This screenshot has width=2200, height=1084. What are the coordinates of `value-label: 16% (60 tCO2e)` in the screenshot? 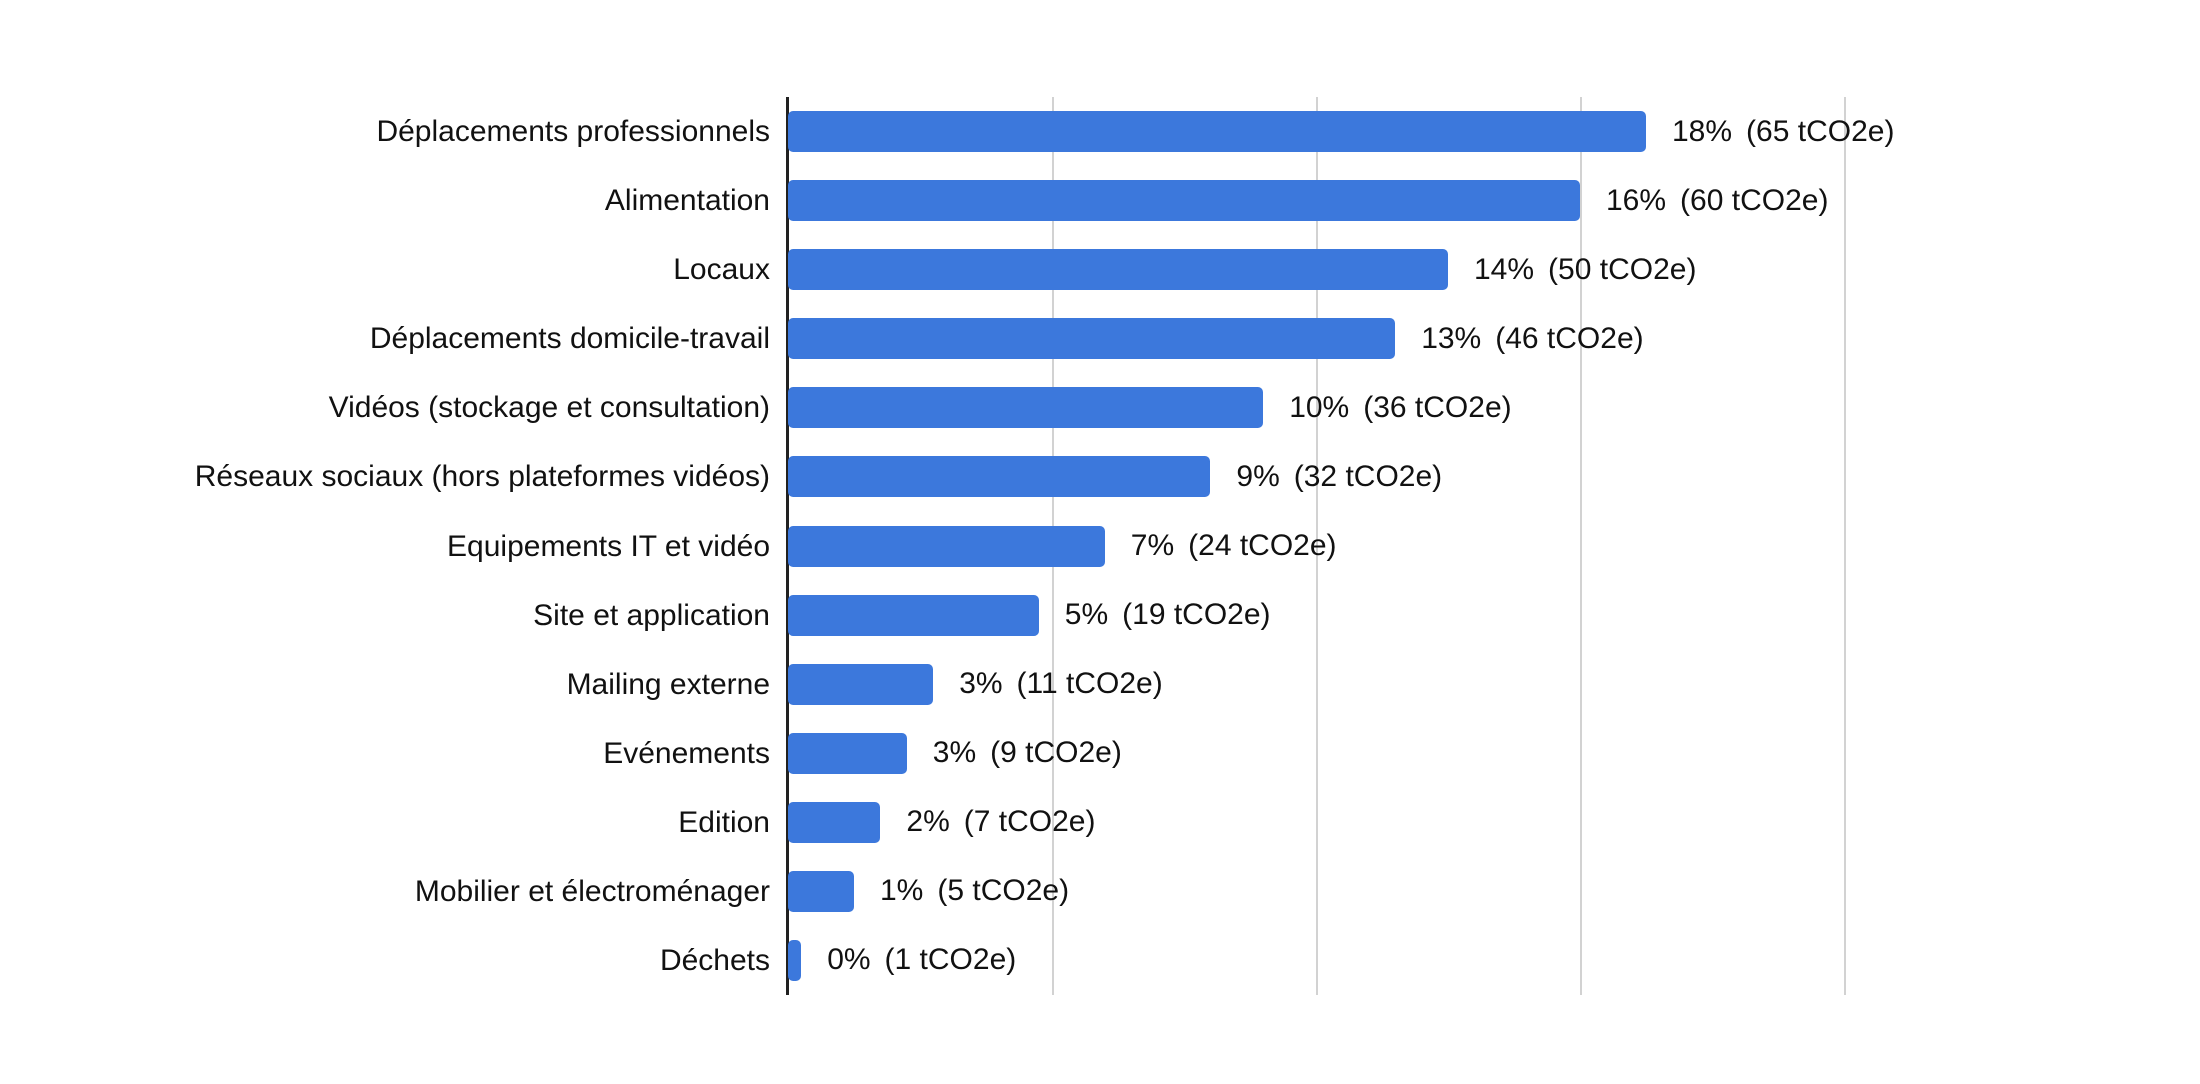 It's located at (1717, 201).